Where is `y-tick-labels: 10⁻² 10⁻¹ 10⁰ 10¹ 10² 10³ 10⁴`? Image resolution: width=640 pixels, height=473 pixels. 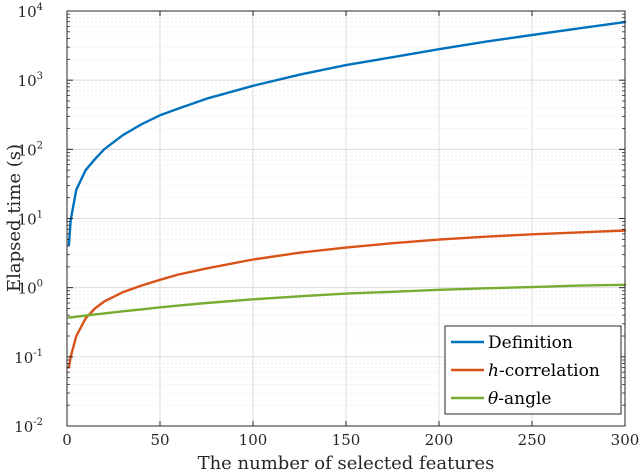
y-tick-labels: 10⁻² 10⁻¹ 10⁰ 10¹ 10² 10³ 10⁴ is located at coordinates (28, 219).